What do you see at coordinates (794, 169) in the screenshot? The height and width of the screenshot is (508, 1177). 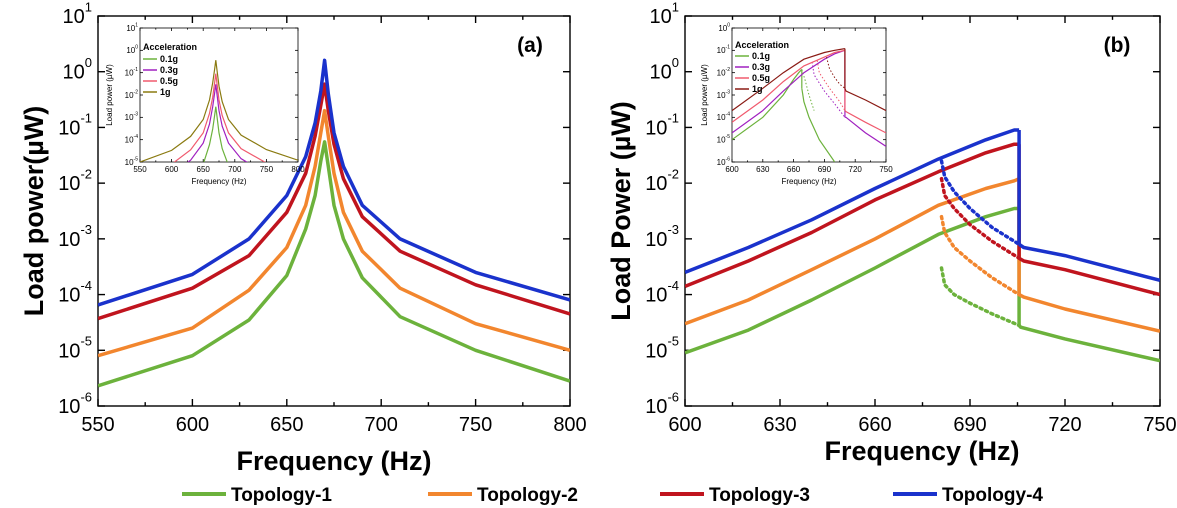 I see `panel-b-inset-xtick-label: 660` at bounding box center [794, 169].